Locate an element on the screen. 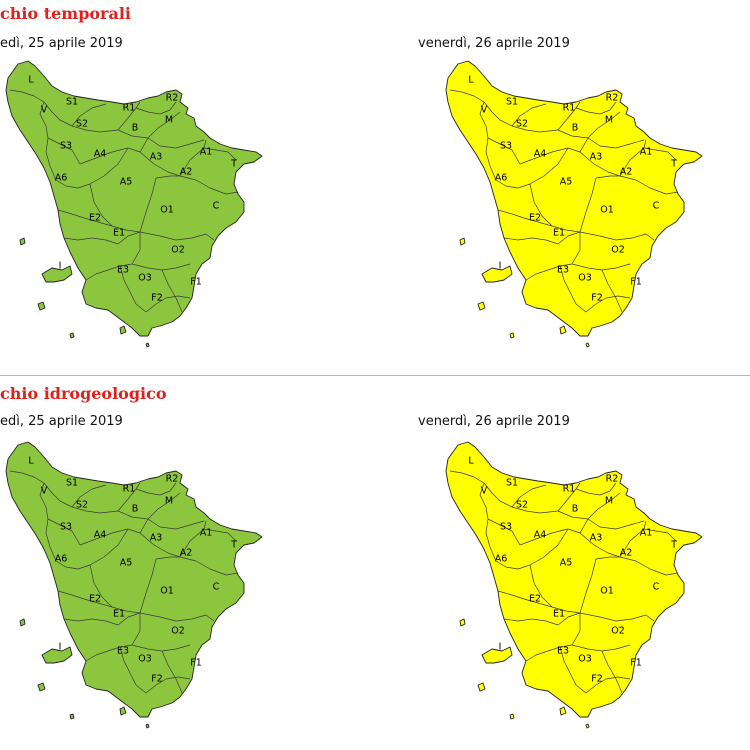  zone-label: T is located at coordinates (233, 545).